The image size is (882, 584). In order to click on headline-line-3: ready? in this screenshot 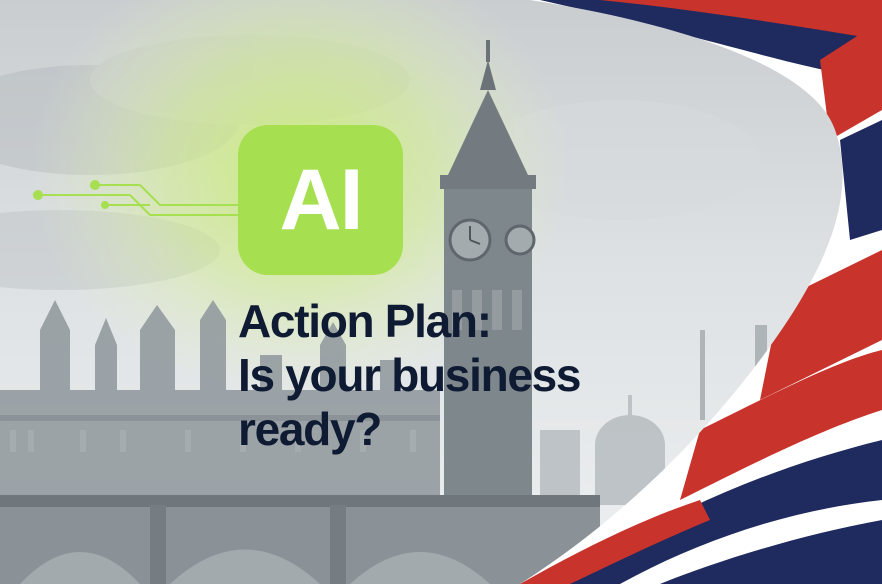, I will do `click(310, 429)`.